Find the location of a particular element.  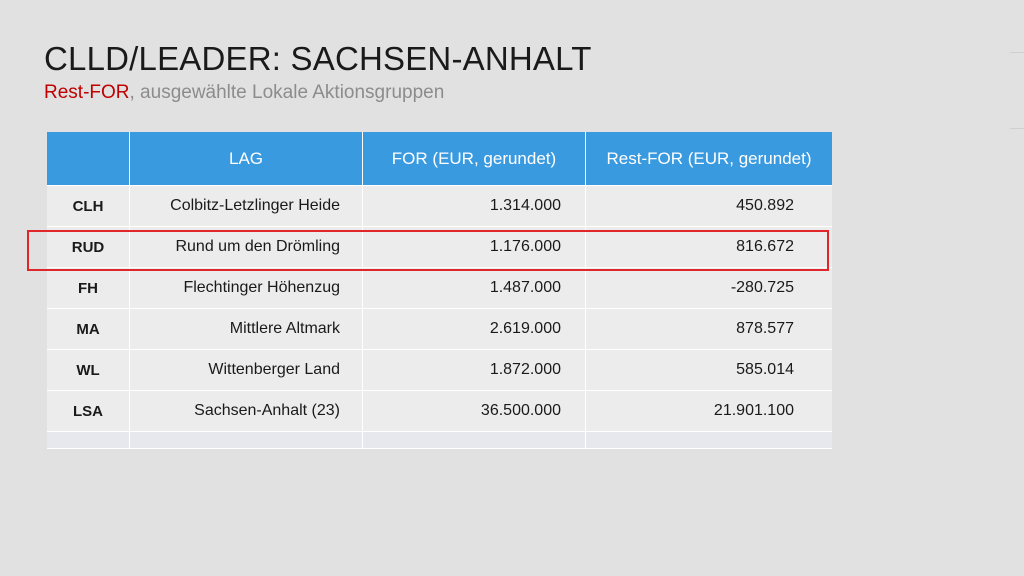

cell-code: MA is located at coordinates (88, 329).